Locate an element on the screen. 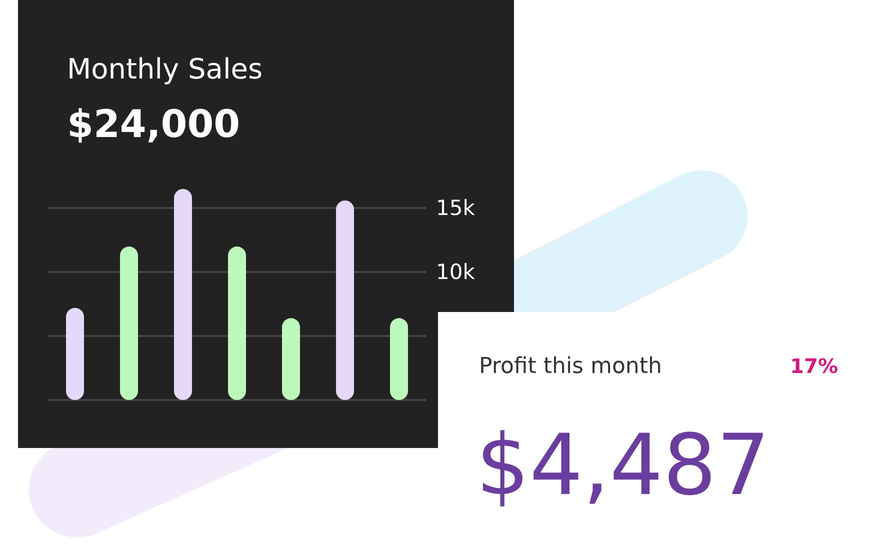 Image resolution: width=878 pixels, height=560 pixels. text: $4,487 is located at coordinates (623, 465).